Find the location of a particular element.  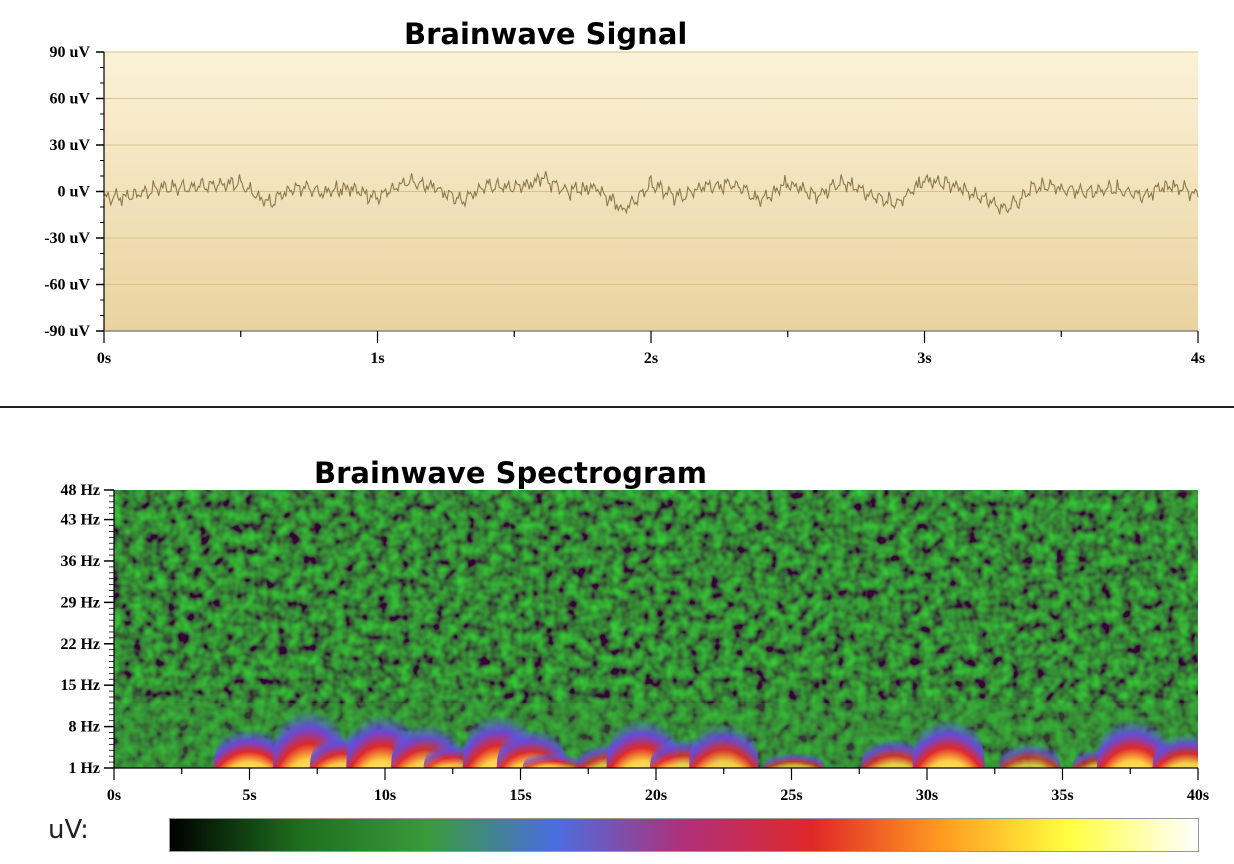

spectrogram-y-tick-label: 36 Hz is located at coordinates (80, 561).